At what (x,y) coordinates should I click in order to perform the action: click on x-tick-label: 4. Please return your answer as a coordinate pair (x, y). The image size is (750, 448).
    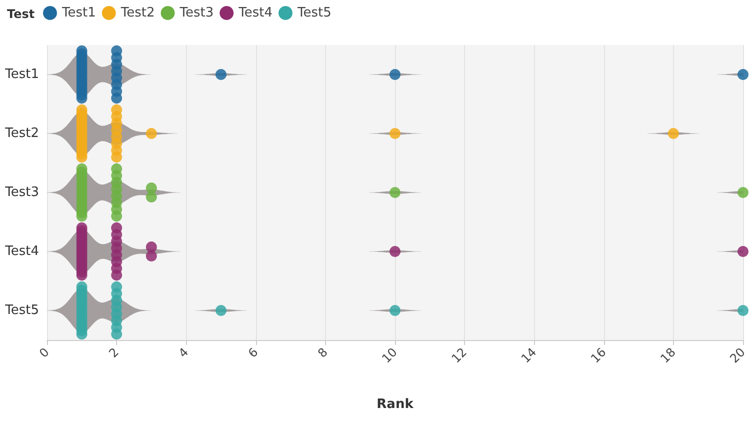
    Looking at the image, I should click on (184, 352).